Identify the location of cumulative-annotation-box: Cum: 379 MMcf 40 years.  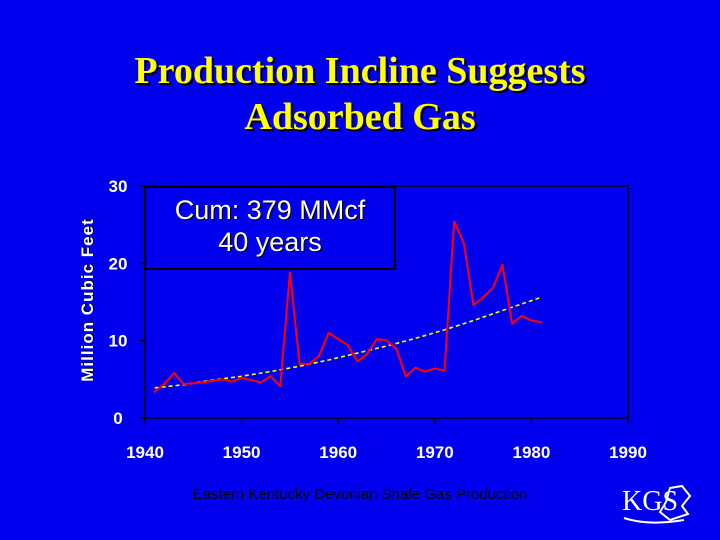
(270, 228).